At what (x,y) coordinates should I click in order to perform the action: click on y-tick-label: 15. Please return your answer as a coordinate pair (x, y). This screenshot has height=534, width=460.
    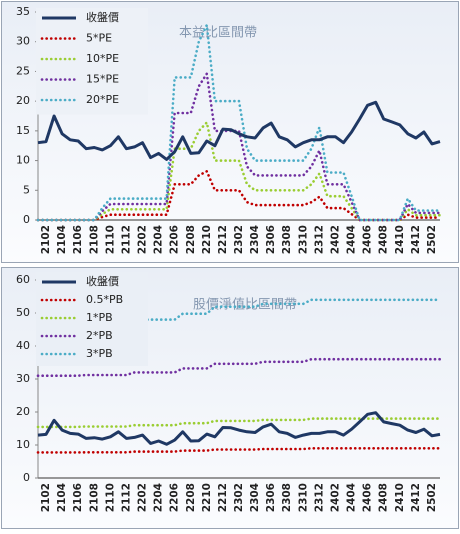
    Looking at the image, I should click on (23, 130).